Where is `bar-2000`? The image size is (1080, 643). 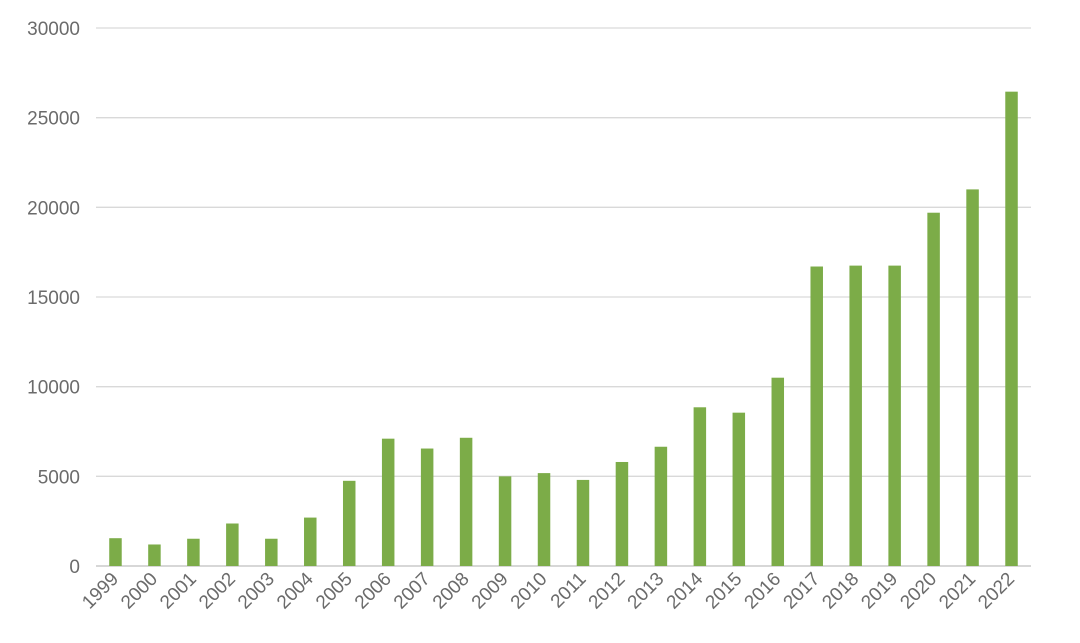 bar-2000 is located at coordinates (154, 555).